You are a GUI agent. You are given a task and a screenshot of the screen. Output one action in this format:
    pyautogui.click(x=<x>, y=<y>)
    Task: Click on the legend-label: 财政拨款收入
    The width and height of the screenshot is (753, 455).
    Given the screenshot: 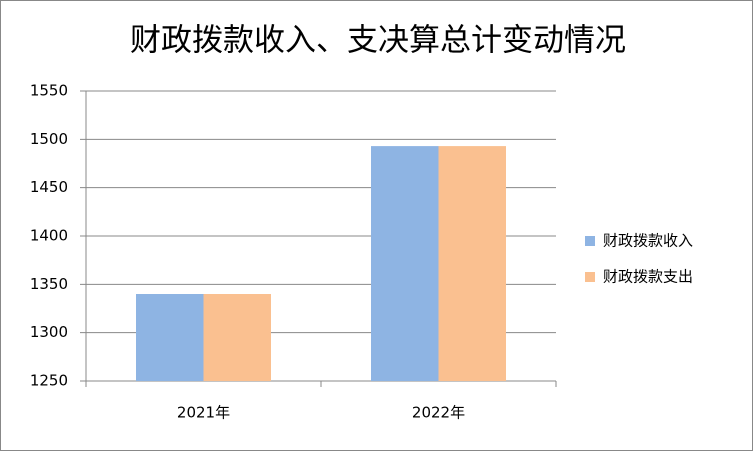 What is the action you would take?
    pyautogui.click(x=648, y=241)
    